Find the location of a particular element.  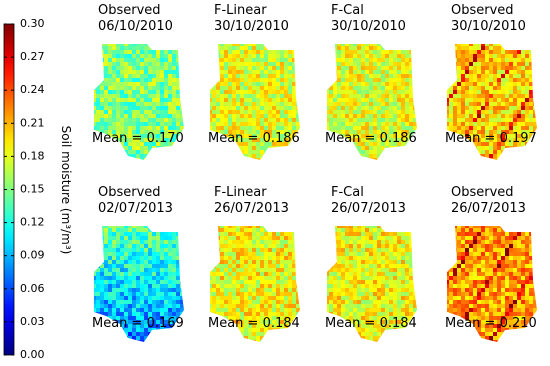

colorbar-tick-label: 0.27 is located at coordinates (32, 56).